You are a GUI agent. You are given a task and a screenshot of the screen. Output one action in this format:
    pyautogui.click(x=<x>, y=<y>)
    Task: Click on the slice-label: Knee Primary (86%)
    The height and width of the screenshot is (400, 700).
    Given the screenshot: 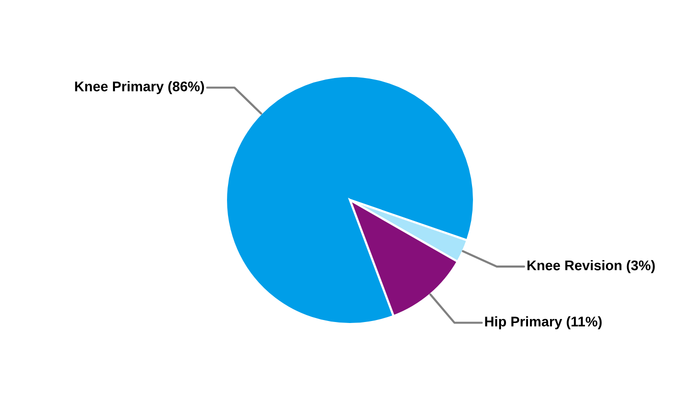 What is the action you would take?
    pyautogui.click(x=139, y=87)
    